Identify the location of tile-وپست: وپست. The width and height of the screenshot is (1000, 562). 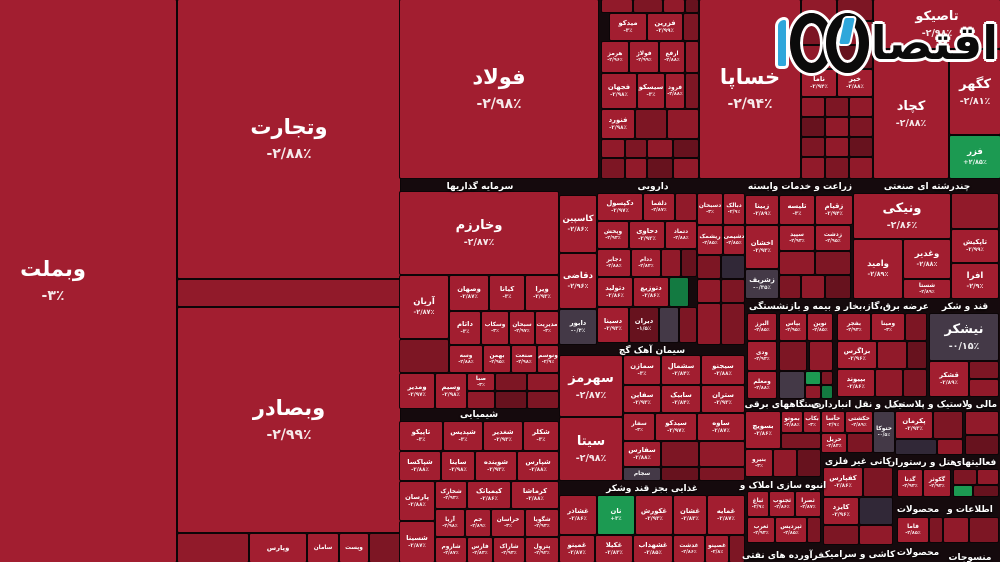
(354, 548).